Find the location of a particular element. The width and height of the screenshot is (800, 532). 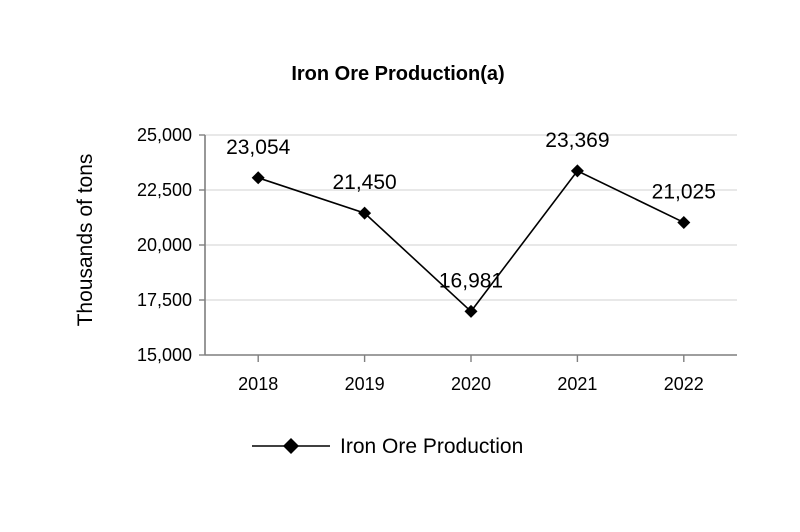

chart-title: Iron Ore Production(a) is located at coordinates (397, 74).